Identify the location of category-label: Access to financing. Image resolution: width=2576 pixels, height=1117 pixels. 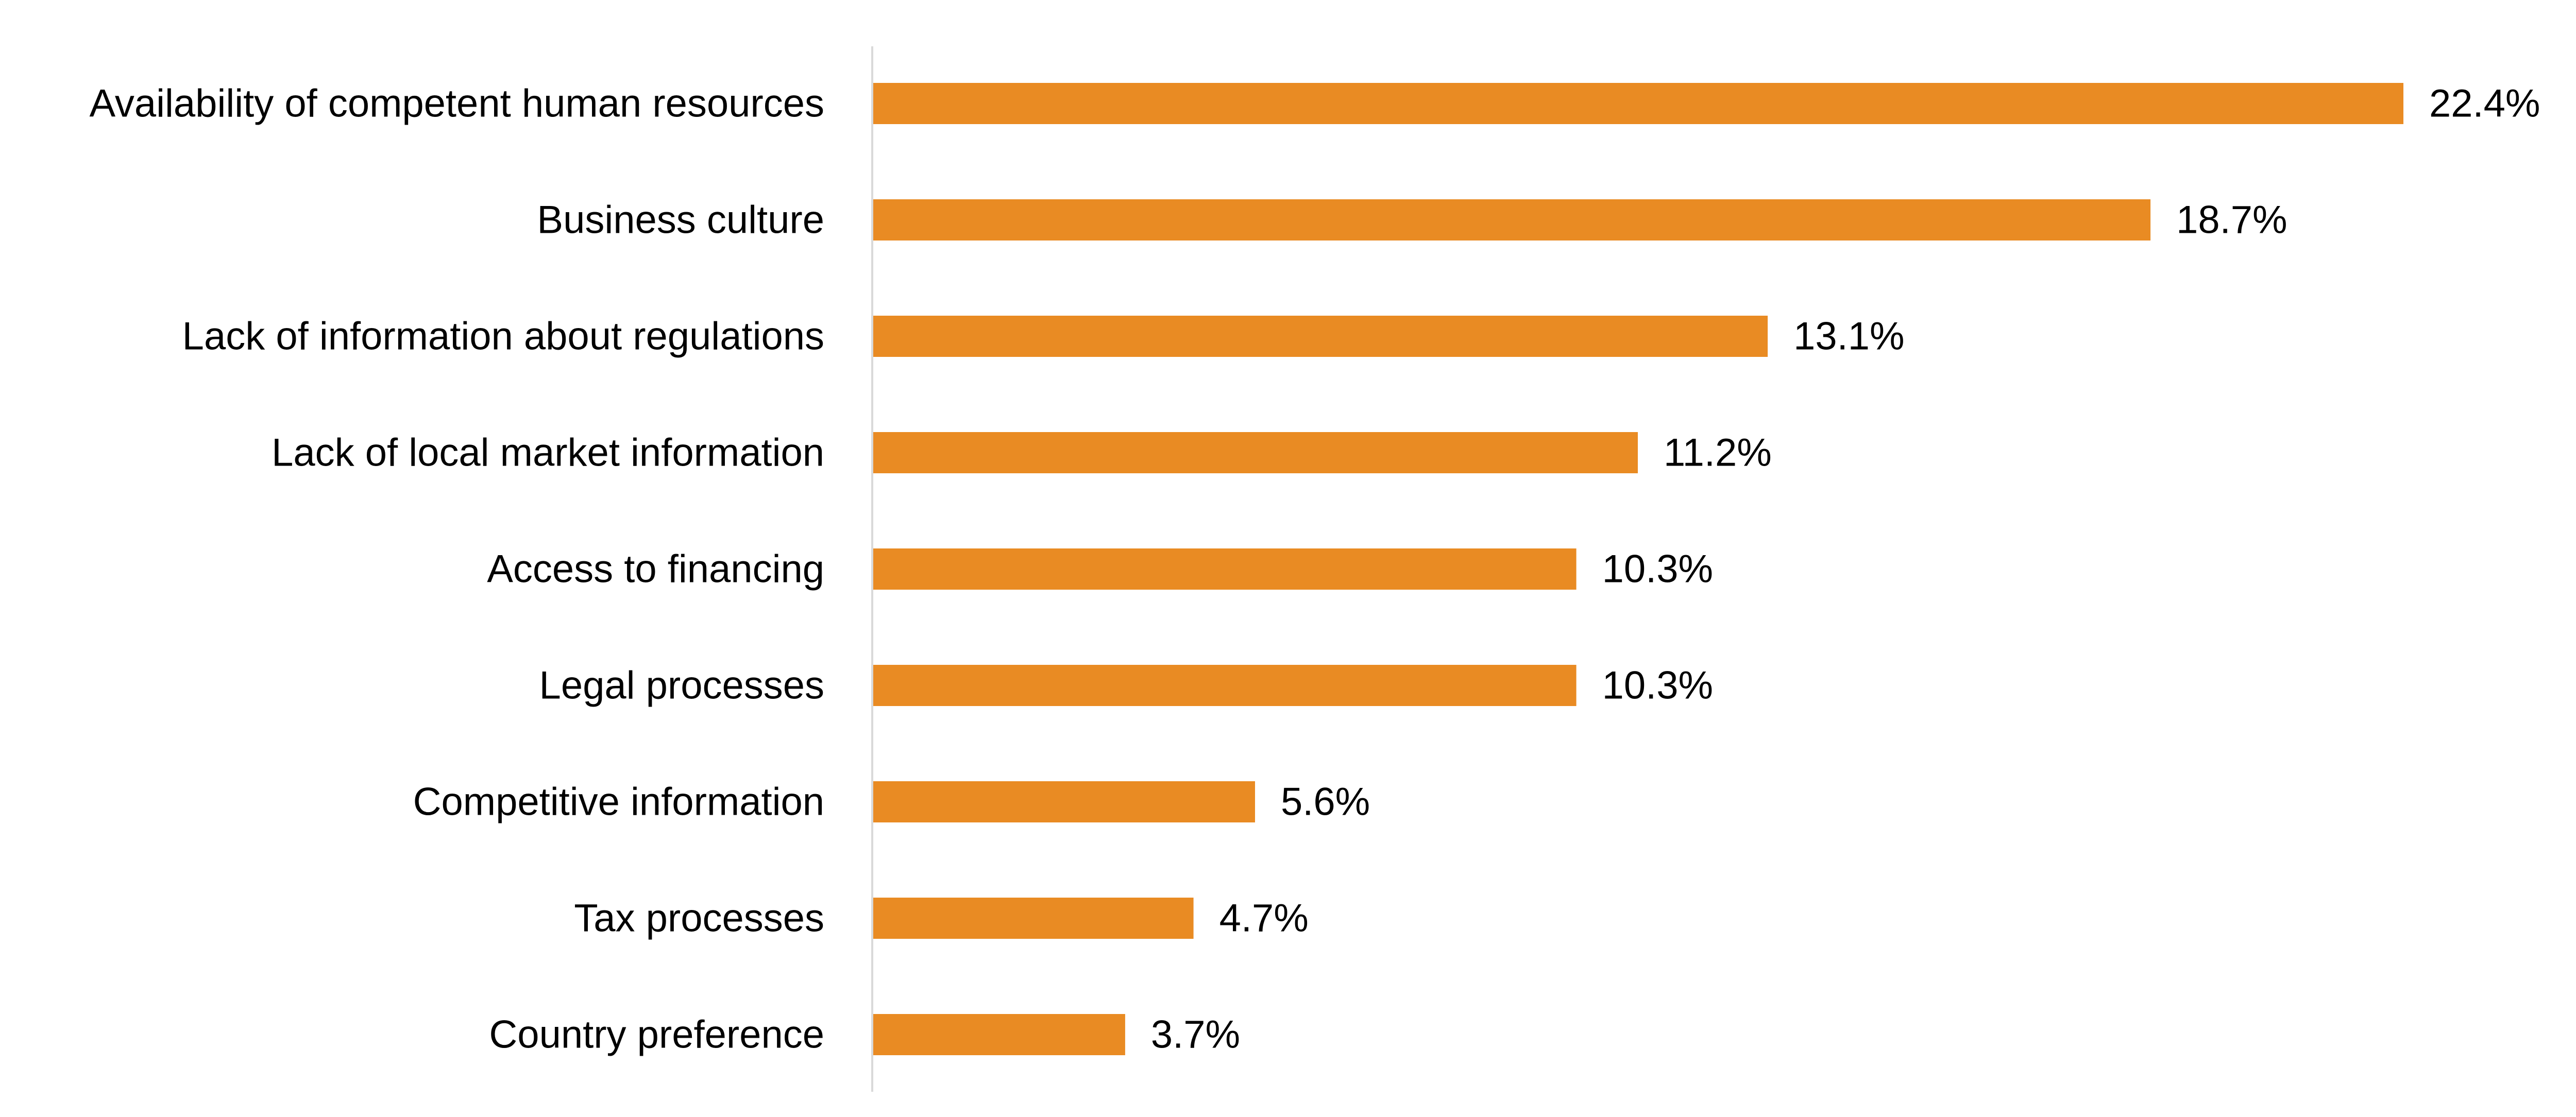
(655, 569).